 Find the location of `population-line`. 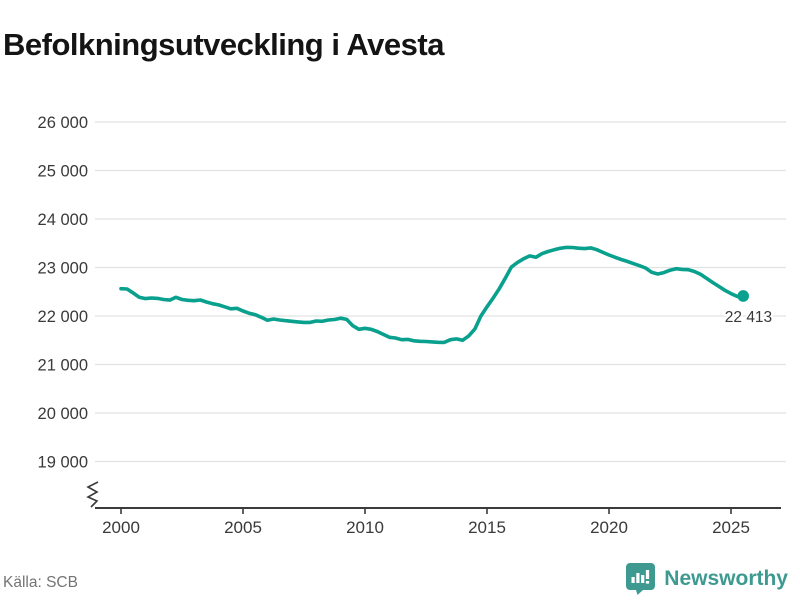

population-line is located at coordinates (432, 295).